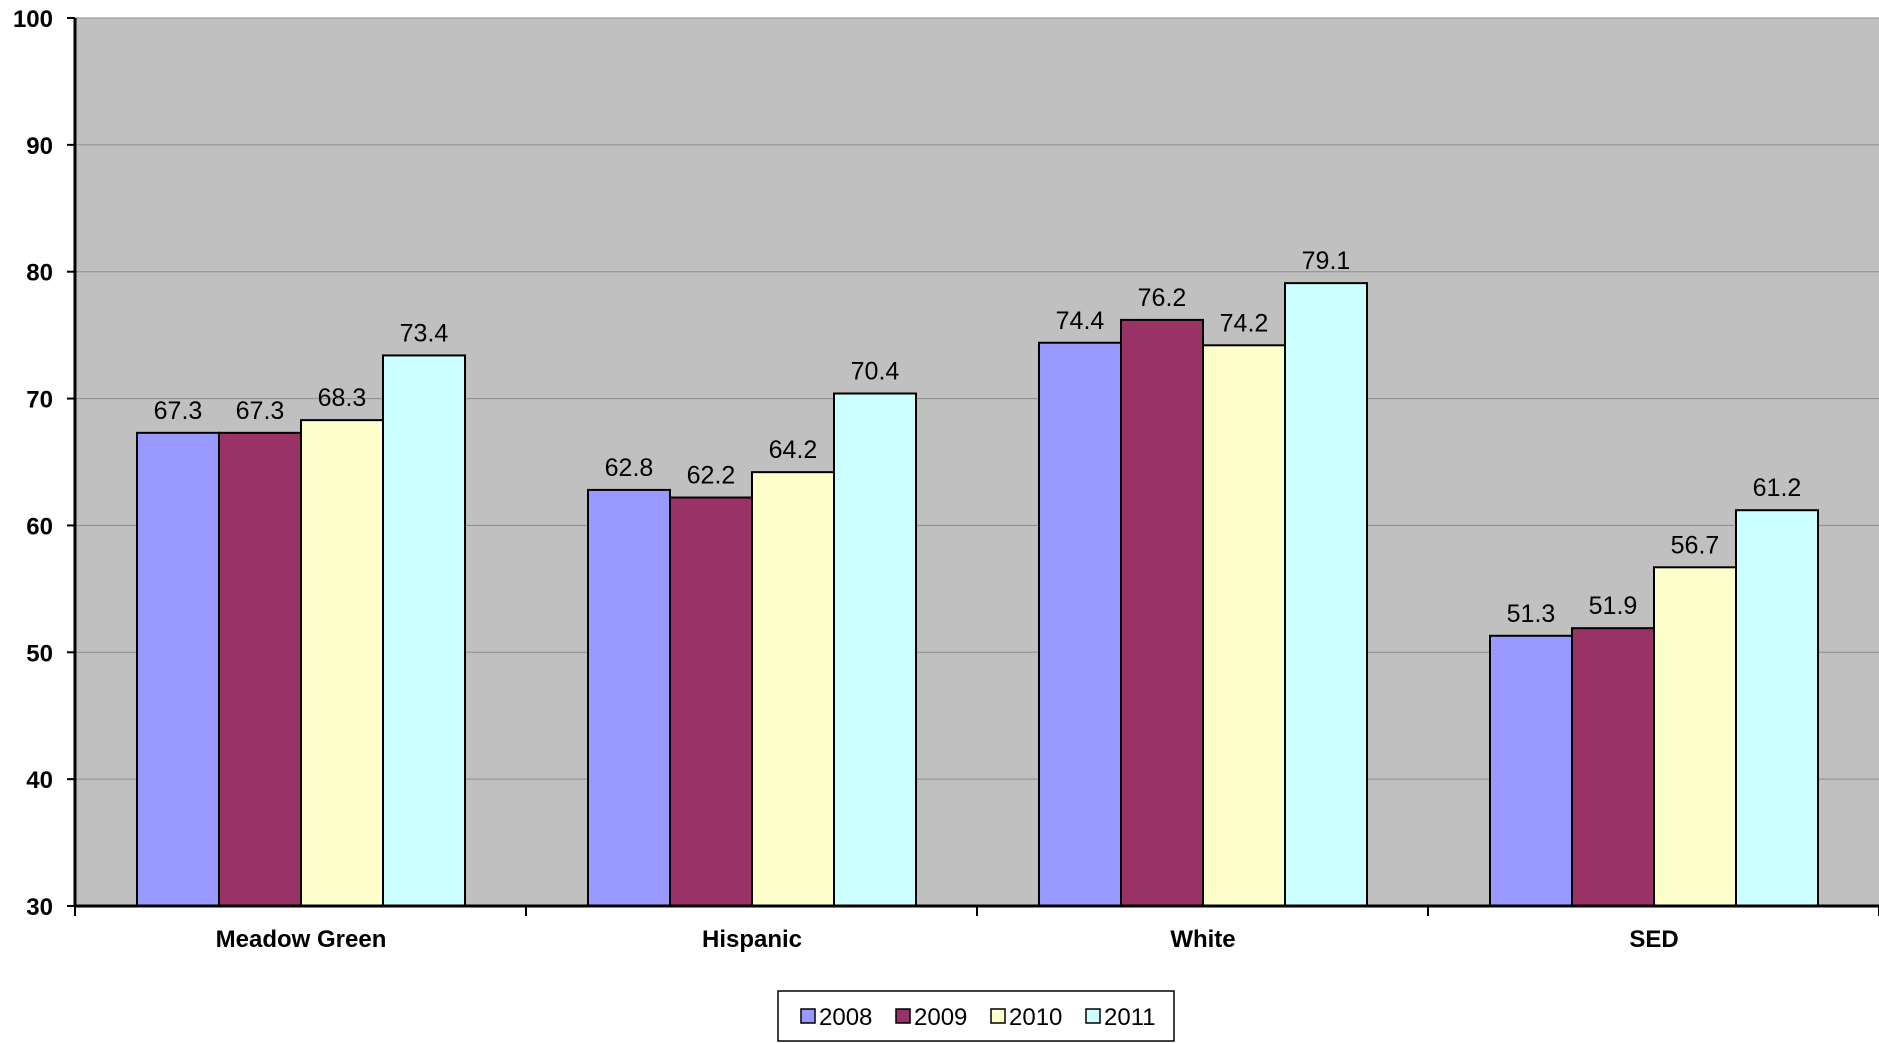 The height and width of the screenshot is (1043, 1879). Describe the element at coordinates (1244, 323) in the screenshot. I see `data-label-white-2010: 74.2` at that location.